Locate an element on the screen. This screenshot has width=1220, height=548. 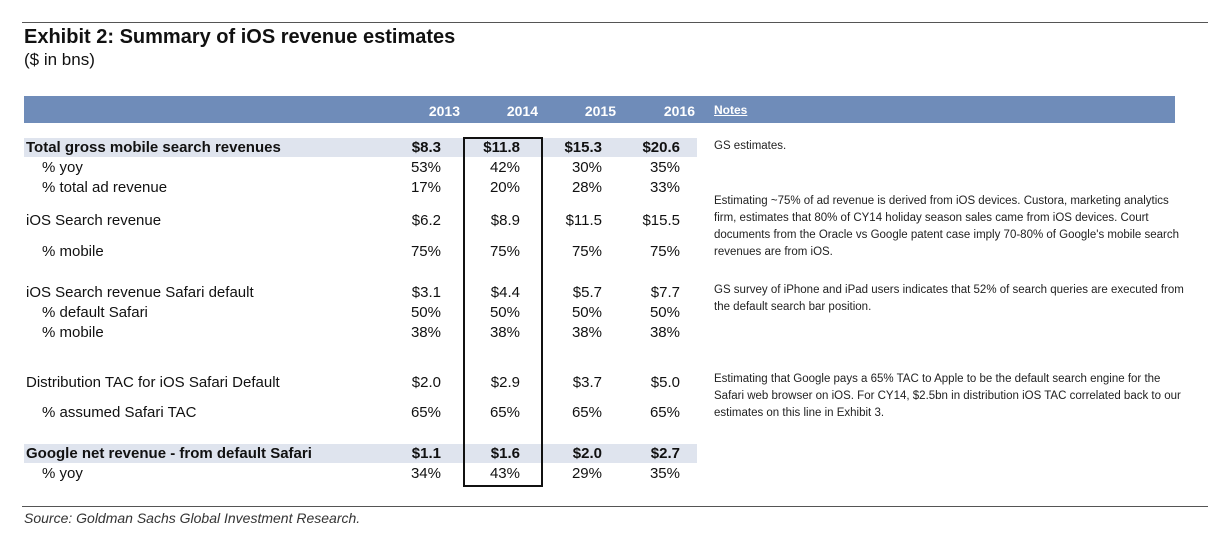
cell-2016: $20.6 is located at coordinates (661, 147).